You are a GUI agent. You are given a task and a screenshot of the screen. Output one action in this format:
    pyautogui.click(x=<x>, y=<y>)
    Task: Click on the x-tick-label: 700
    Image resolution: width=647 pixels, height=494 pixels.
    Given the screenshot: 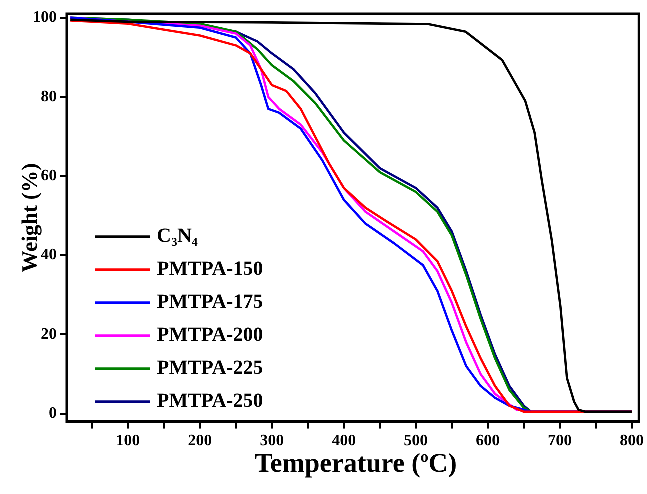 What is the action you would take?
    pyautogui.click(x=560, y=441)
    